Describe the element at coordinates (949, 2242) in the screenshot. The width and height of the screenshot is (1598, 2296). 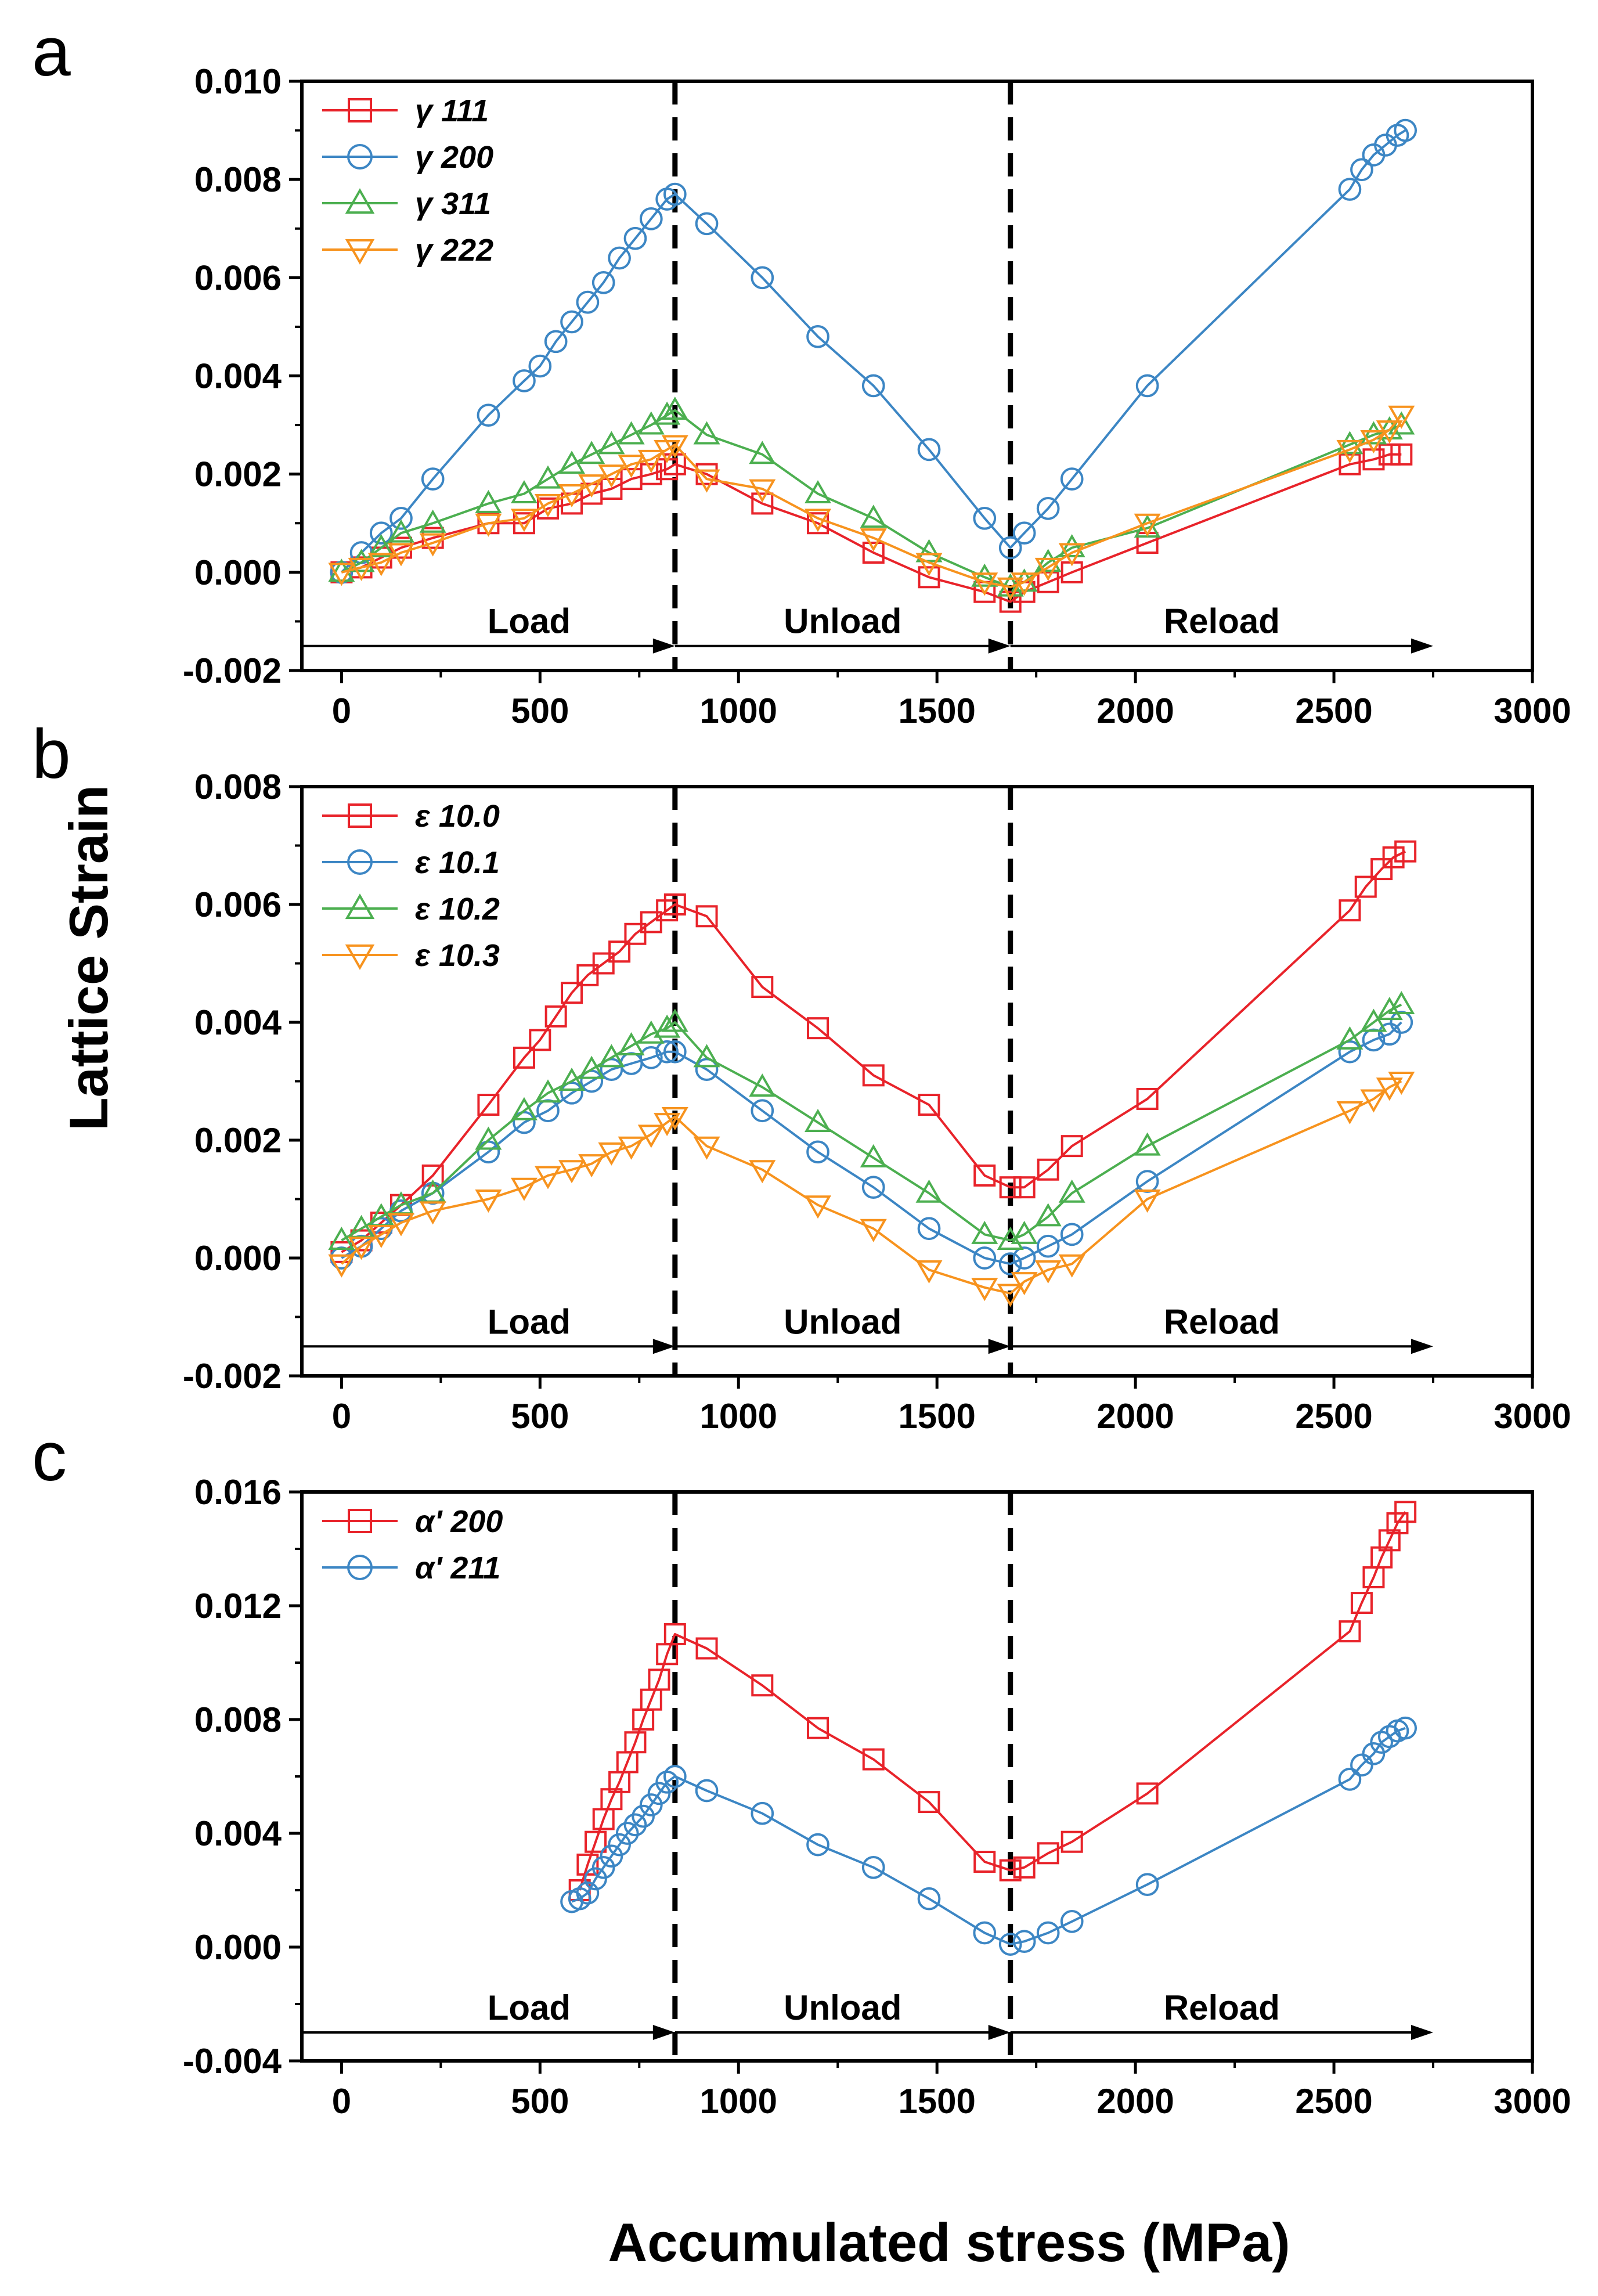
I see `x-axis-title: Accumulated stress (MPa)` at that location.